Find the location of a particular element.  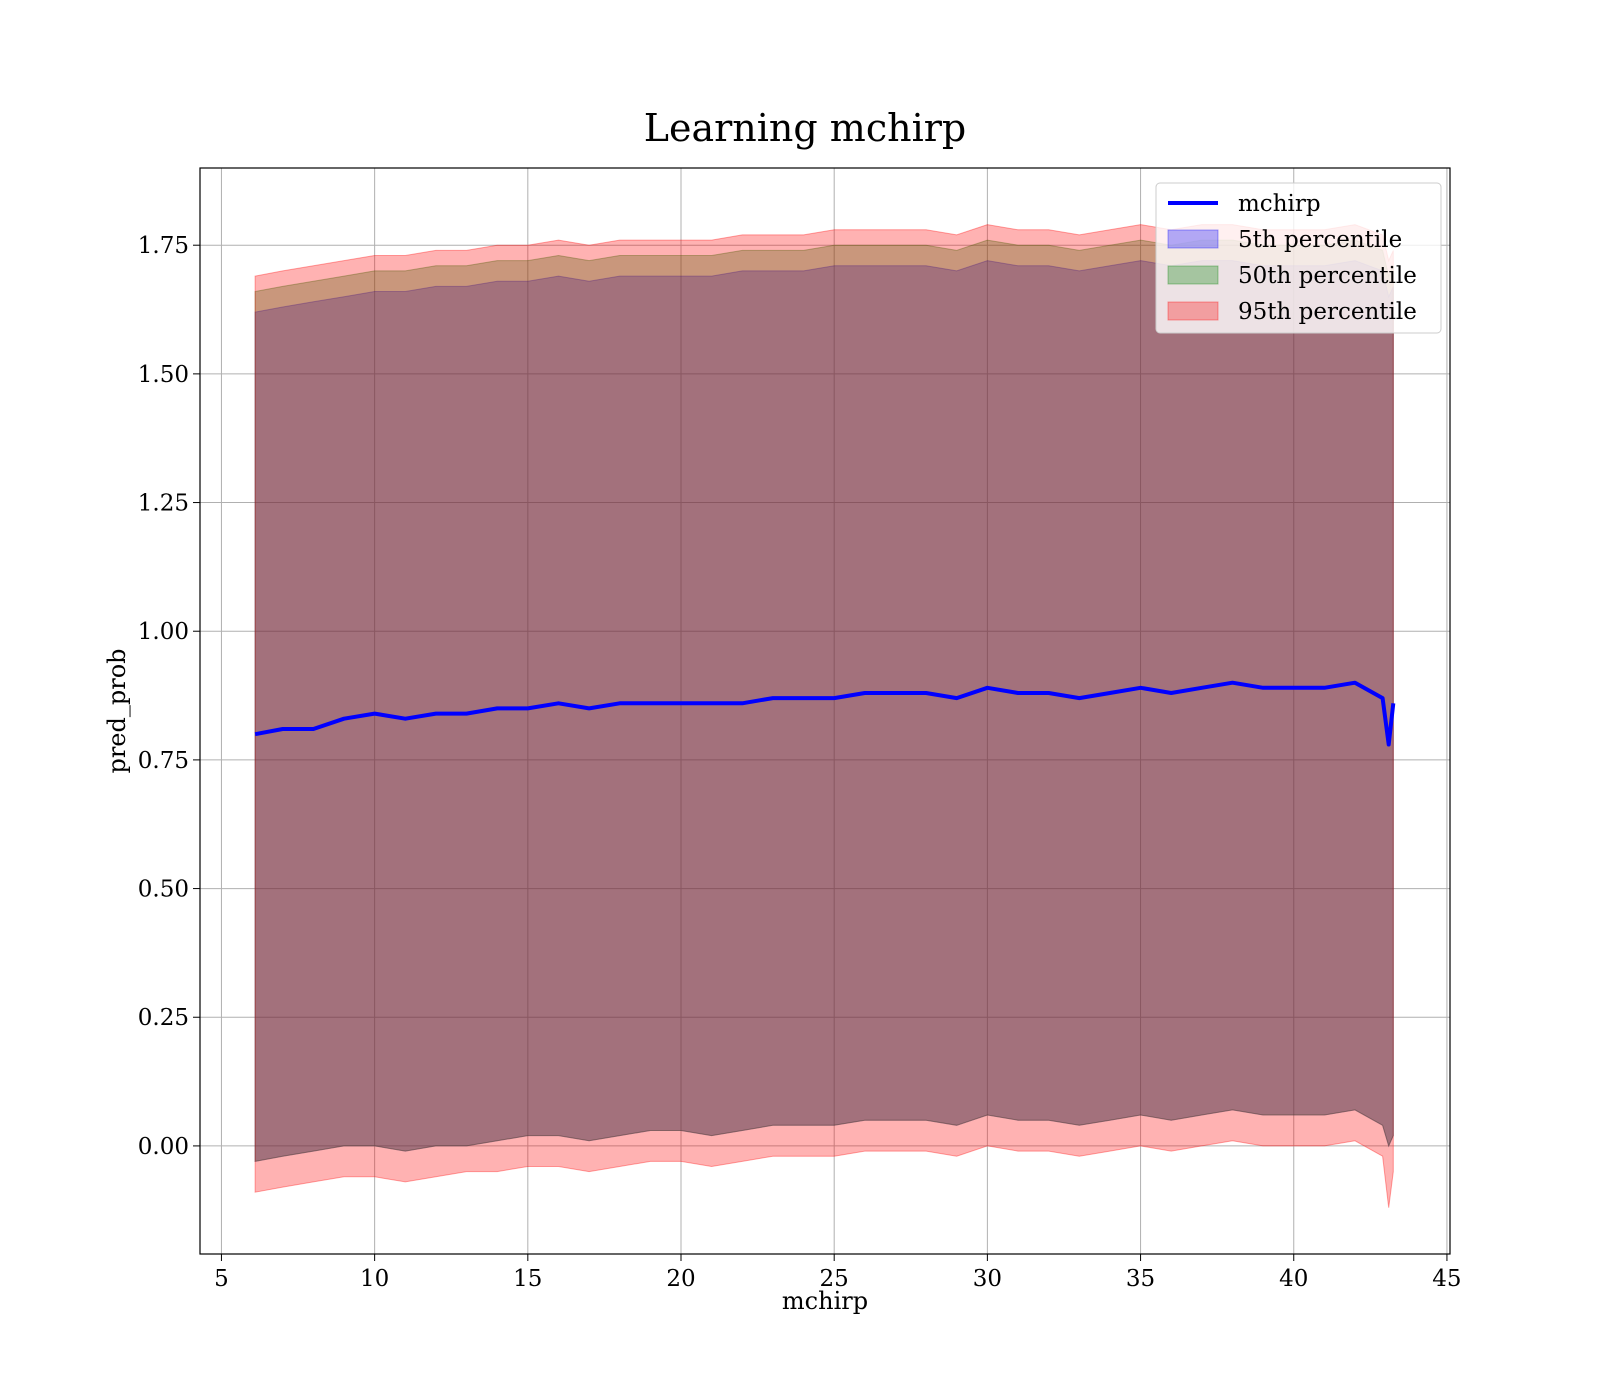

legend-box is located at coordinates (1298, 258).